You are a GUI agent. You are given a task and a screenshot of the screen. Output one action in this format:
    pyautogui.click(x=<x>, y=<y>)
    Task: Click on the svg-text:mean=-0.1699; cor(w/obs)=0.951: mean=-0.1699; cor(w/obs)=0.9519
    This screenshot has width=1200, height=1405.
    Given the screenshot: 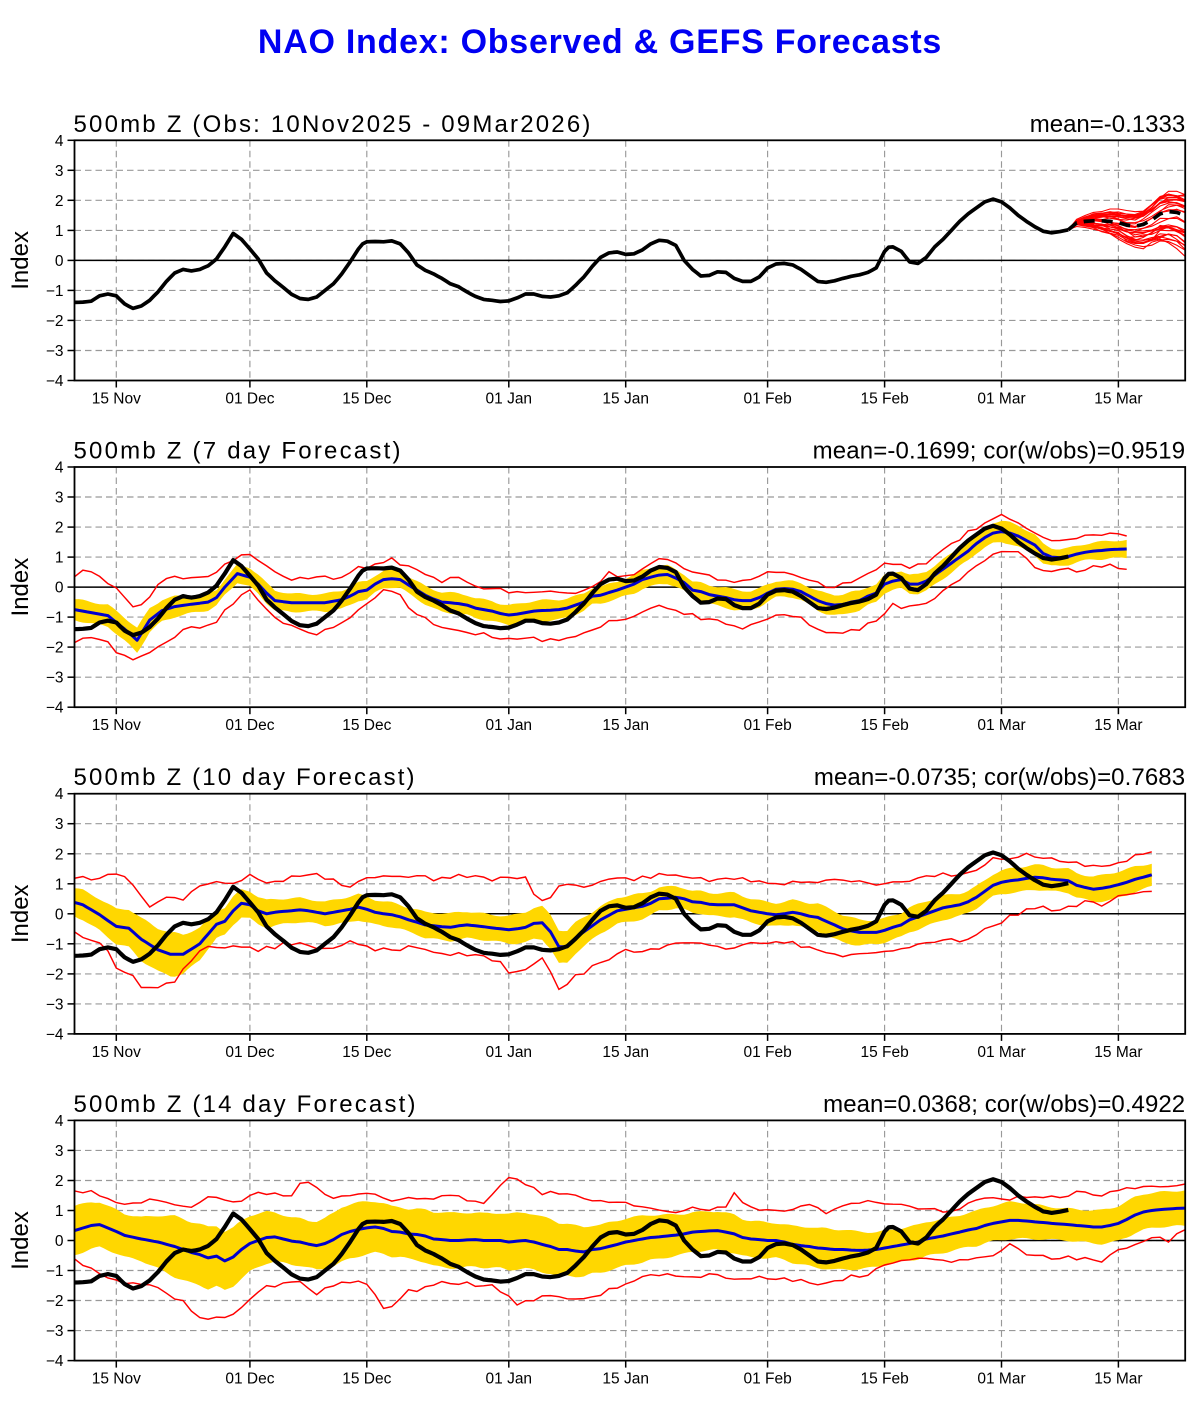 What is the action you would take?
    pyautogui.click(x=999, y=451)
    